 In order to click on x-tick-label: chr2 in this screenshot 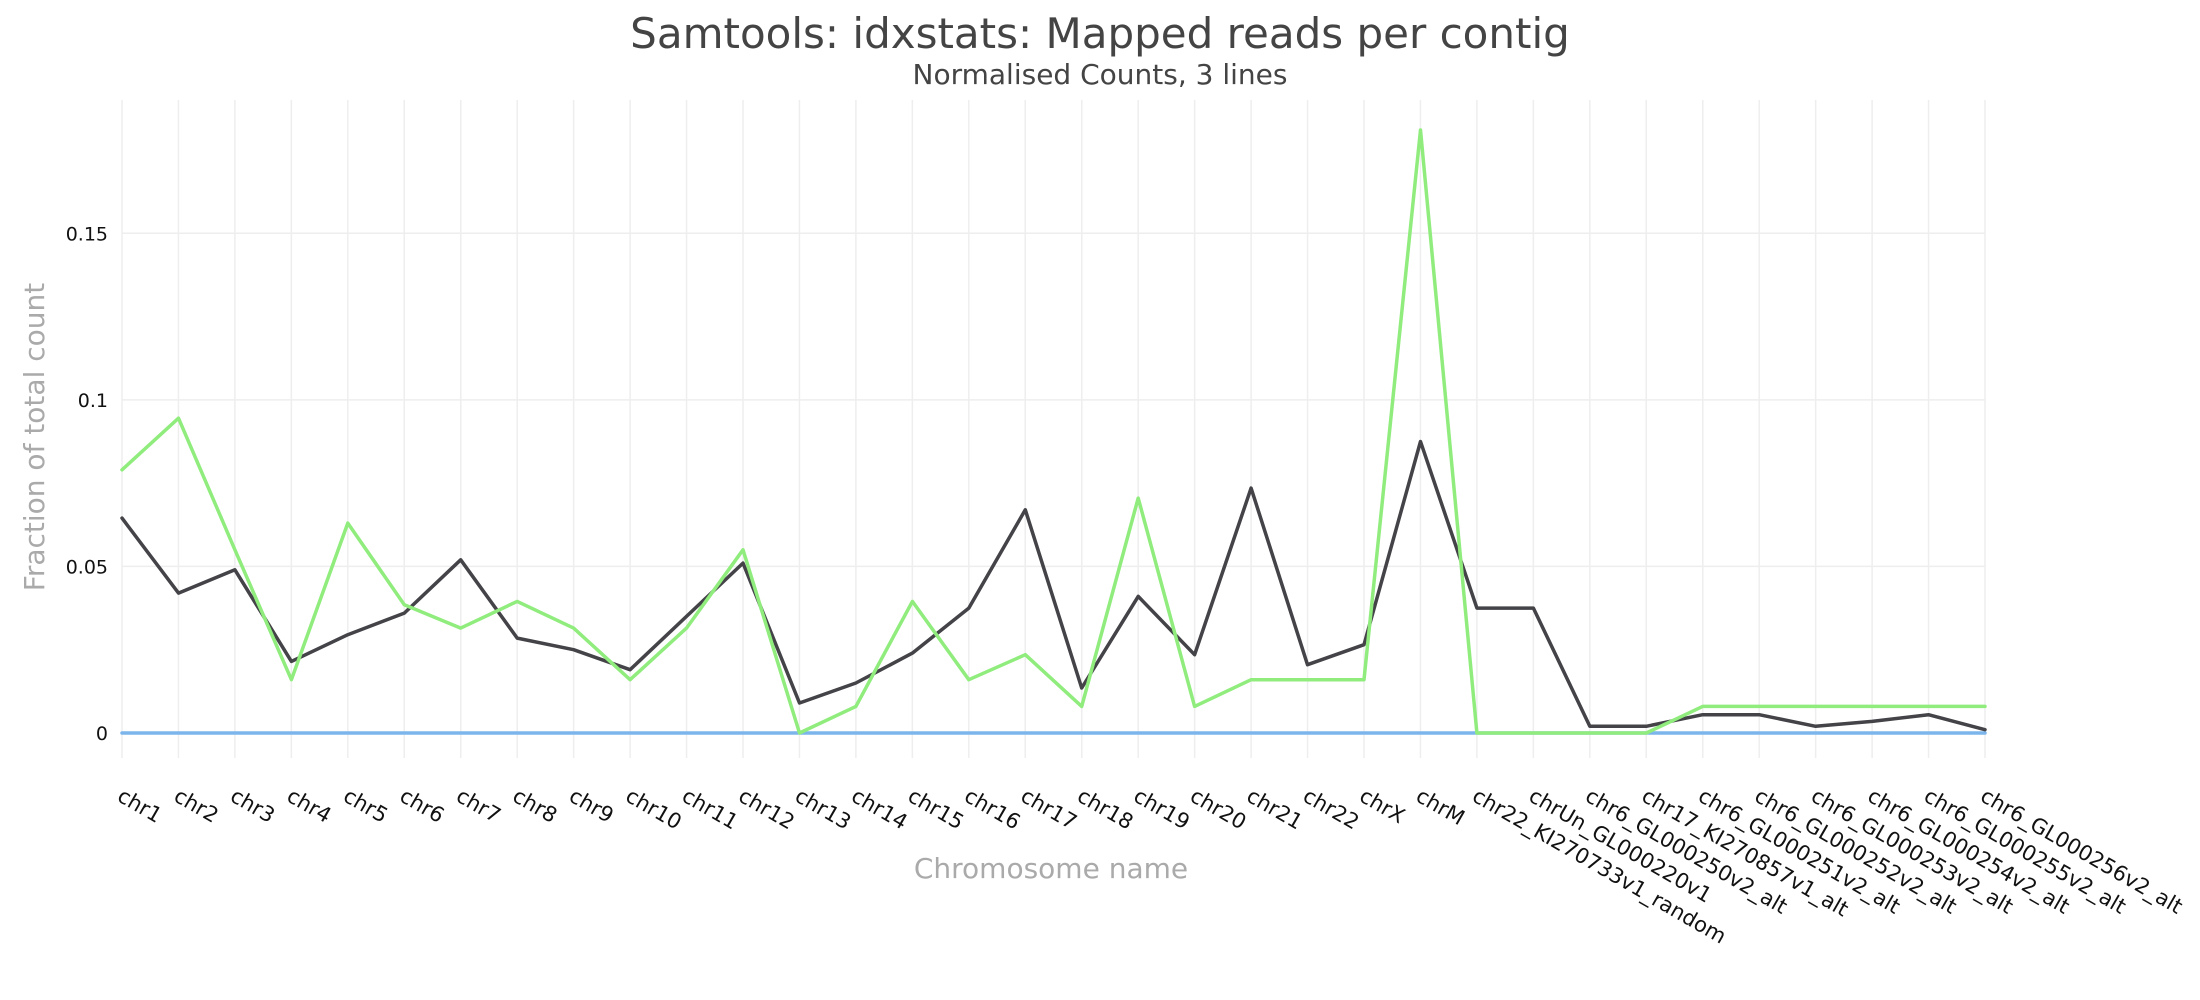, I will do `click(196, 806)`.